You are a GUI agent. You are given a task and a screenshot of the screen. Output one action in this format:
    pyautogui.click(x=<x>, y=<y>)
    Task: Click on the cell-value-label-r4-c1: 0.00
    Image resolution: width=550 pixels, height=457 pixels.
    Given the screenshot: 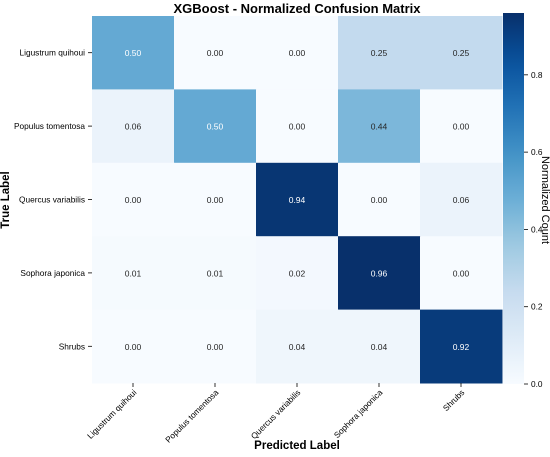 What is the action you would take?
    pyautogui.click(x=215, y=347)
    